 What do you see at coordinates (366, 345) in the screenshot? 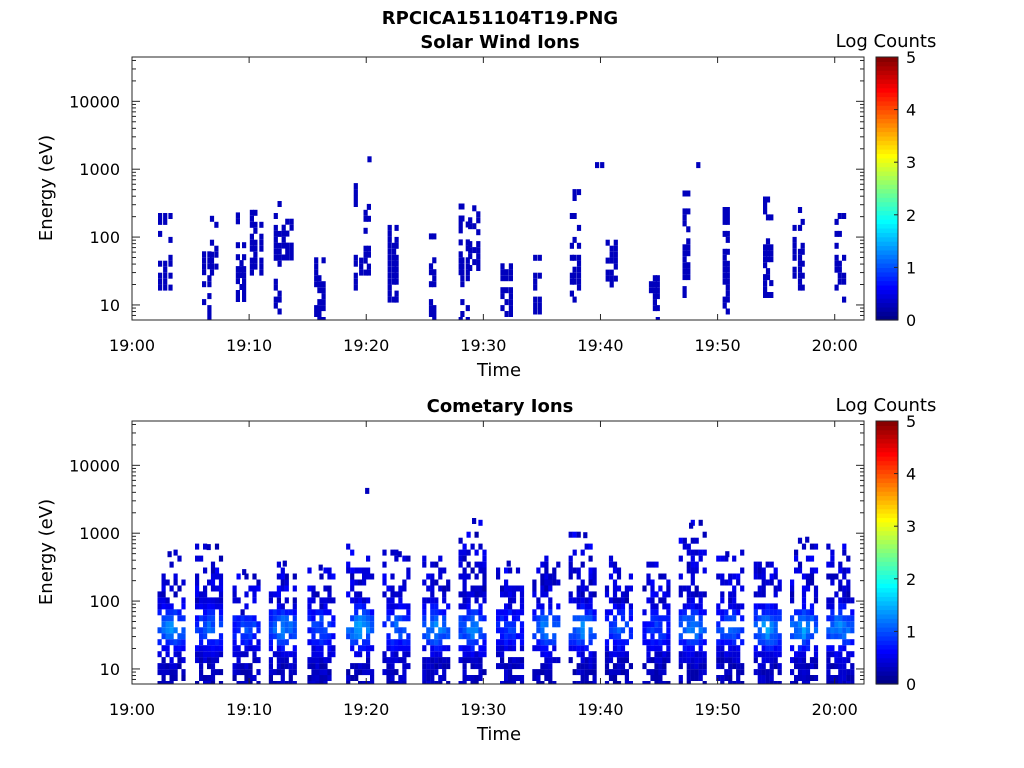
I see `x-tick-label: 19:20` at bounding box center [366, 345].